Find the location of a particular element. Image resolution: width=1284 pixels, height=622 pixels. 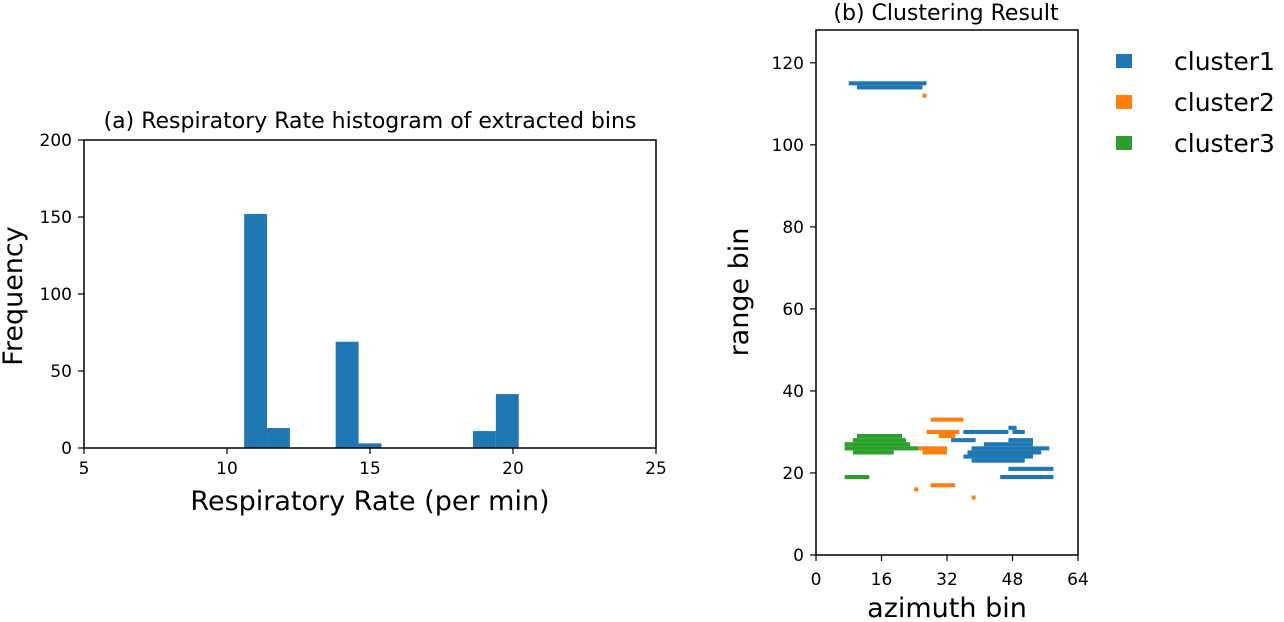

histogram-y-label: Frequency is located at coordinates (14, 296).